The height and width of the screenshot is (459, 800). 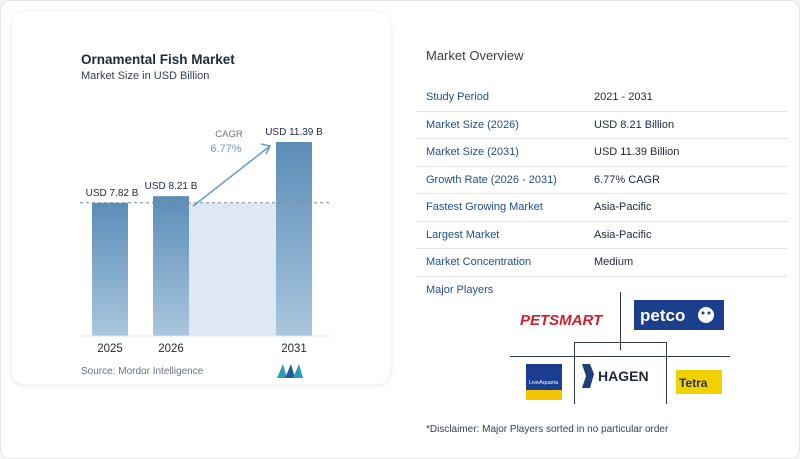 What do you see at coordinates (457, 97) in the screenshot?
I see `overview-key: Study Period` at bounding box center [457, 97].